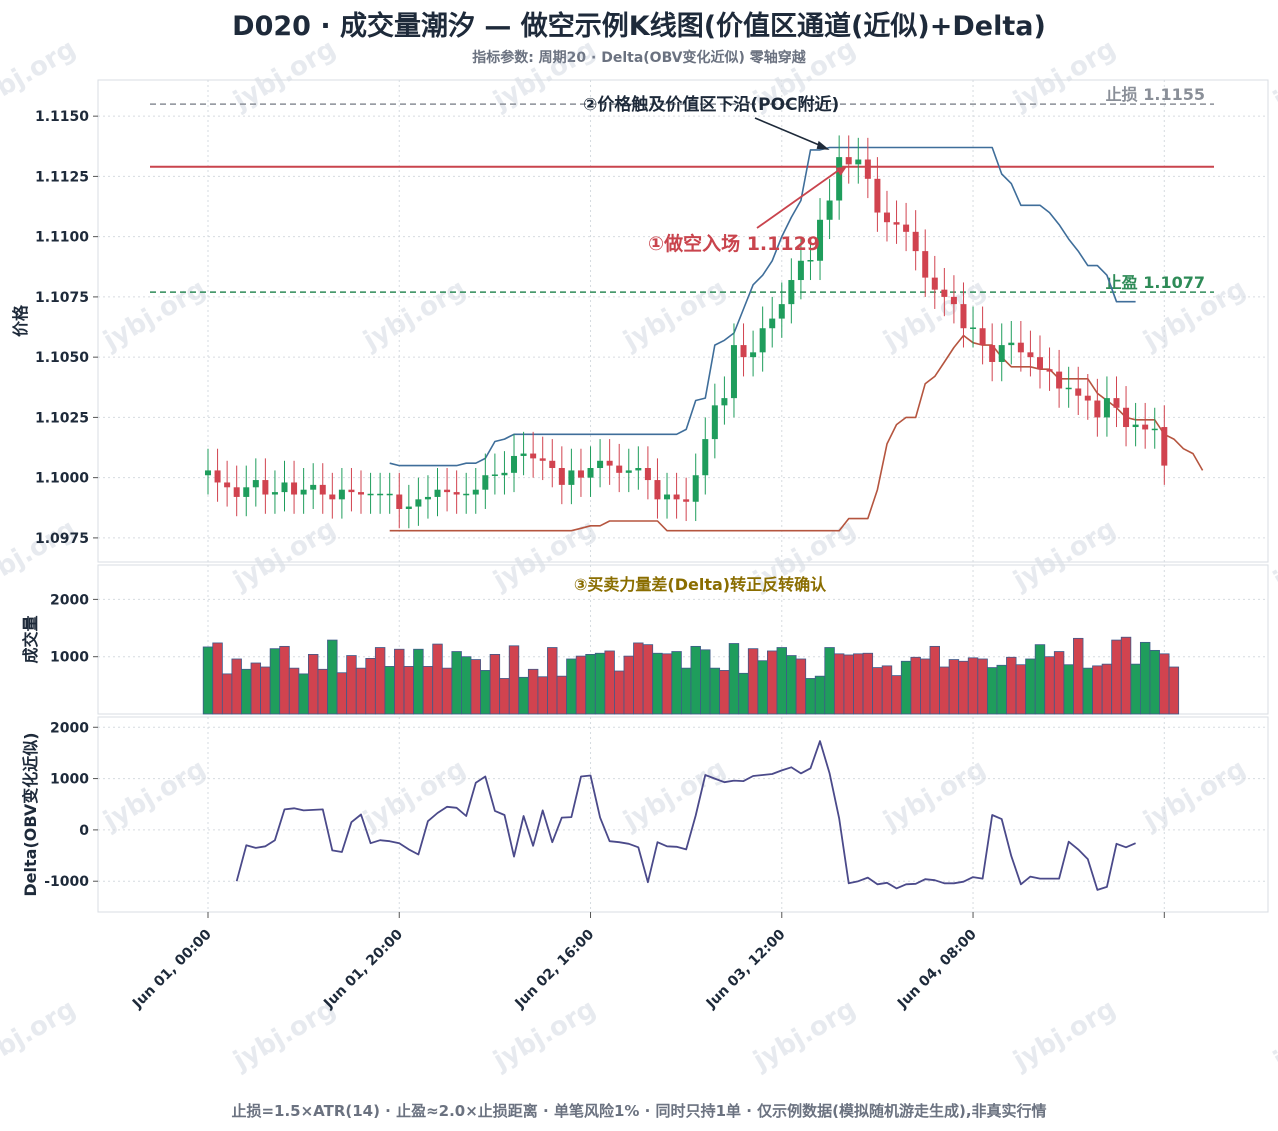 The height and width of the screenshot is (1131, 1278). I want to click on stop-loss-label: 止损 1.1155, so click(1155, 94).